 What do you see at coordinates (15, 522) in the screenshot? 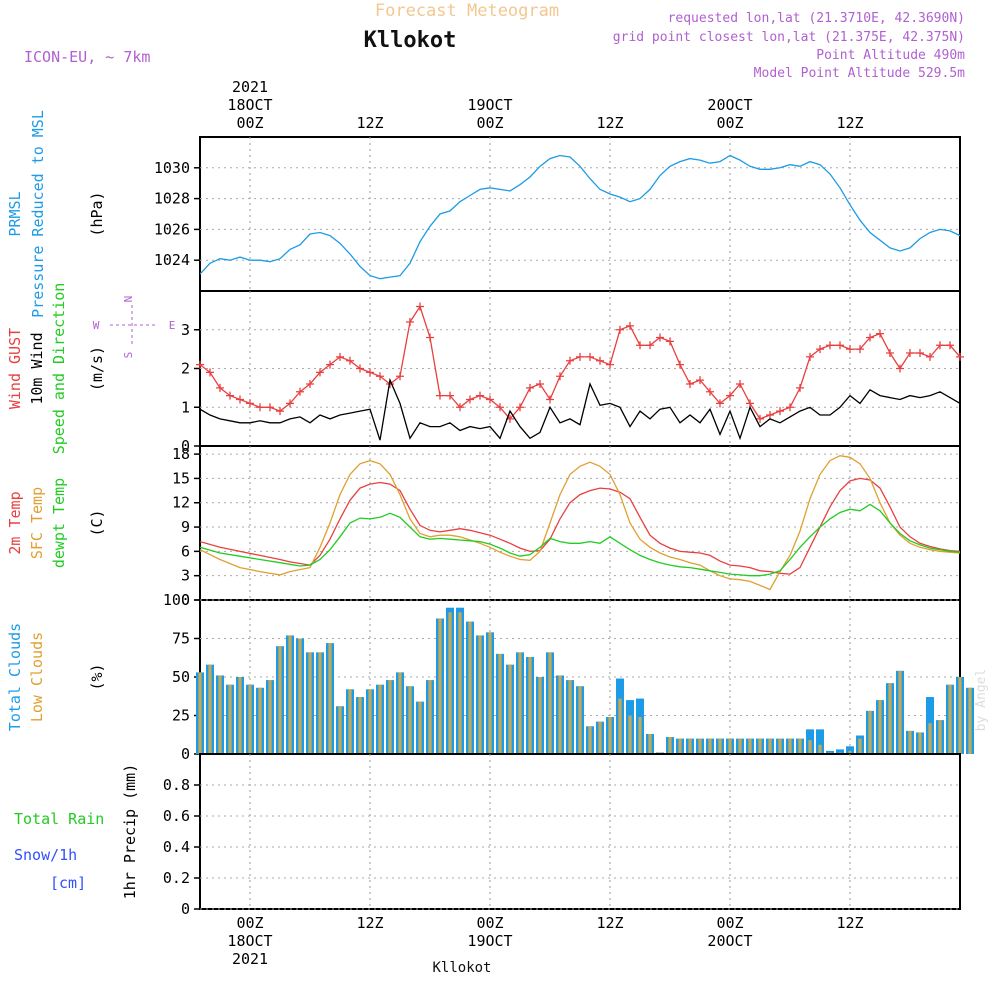
I see `y-axis-label: 2m Temp` at bounding box center [15, 522].